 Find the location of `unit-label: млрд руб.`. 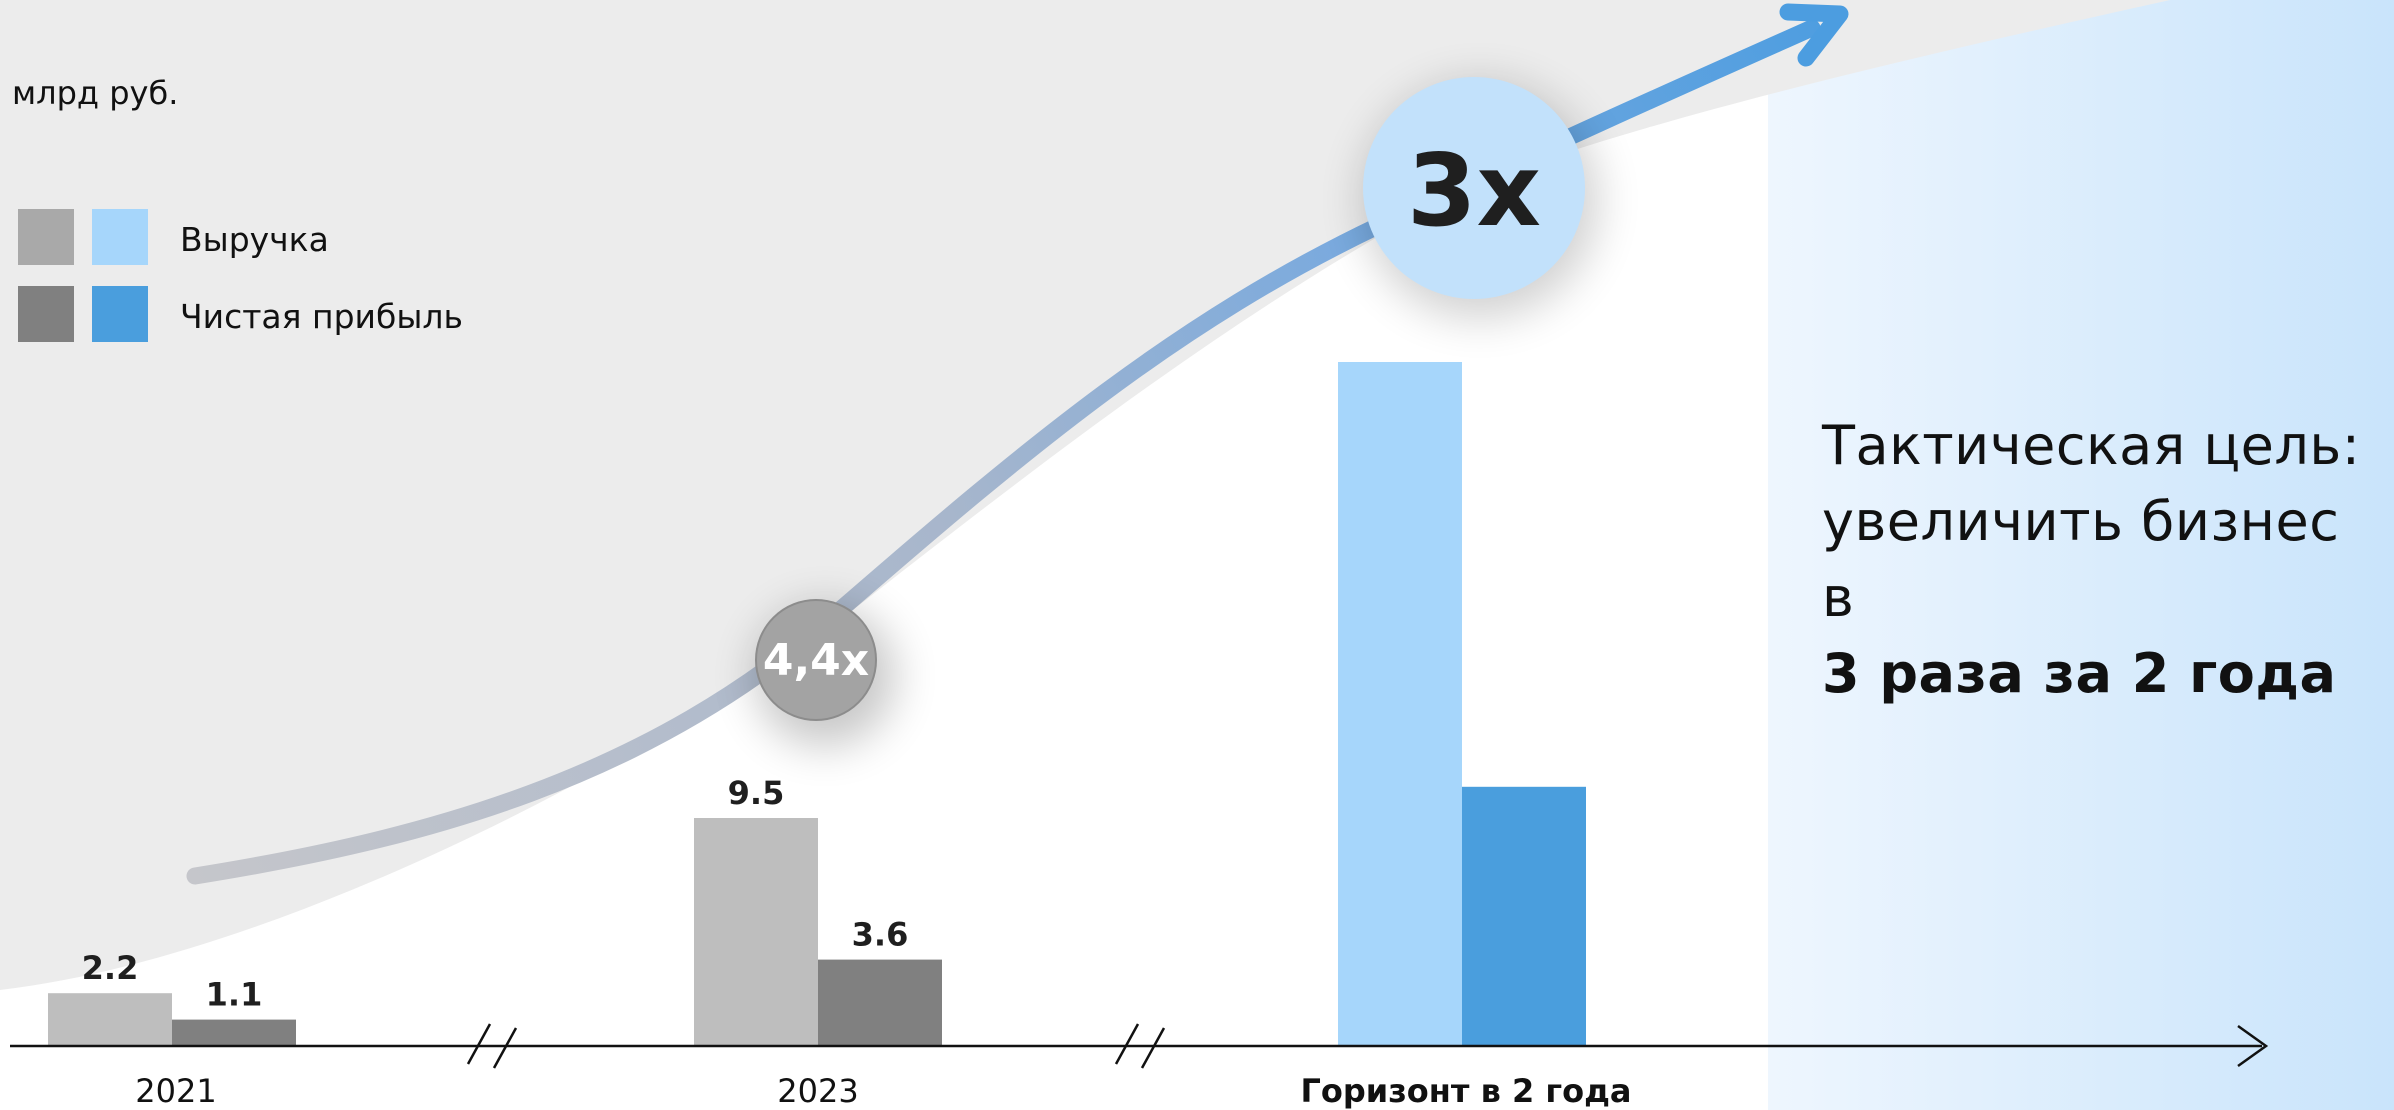

unit-label: млрд руб. is located at coordinates (95, 93).